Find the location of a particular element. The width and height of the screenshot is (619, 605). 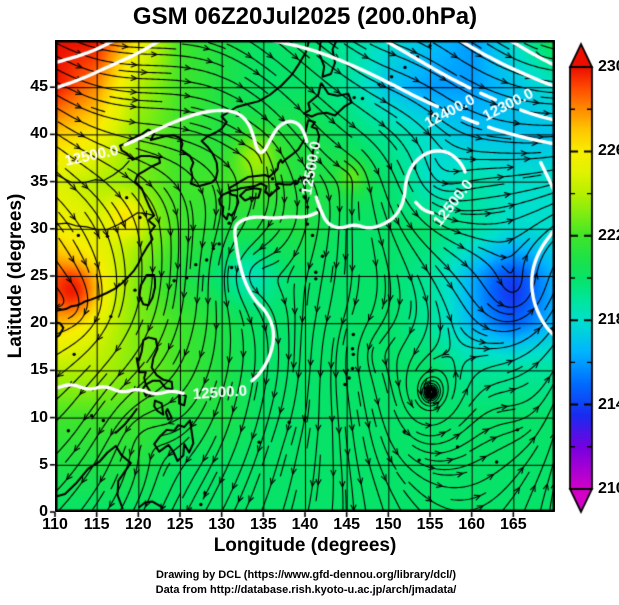

y-tick-label-45: 45 is located at coordinates (39, 87).